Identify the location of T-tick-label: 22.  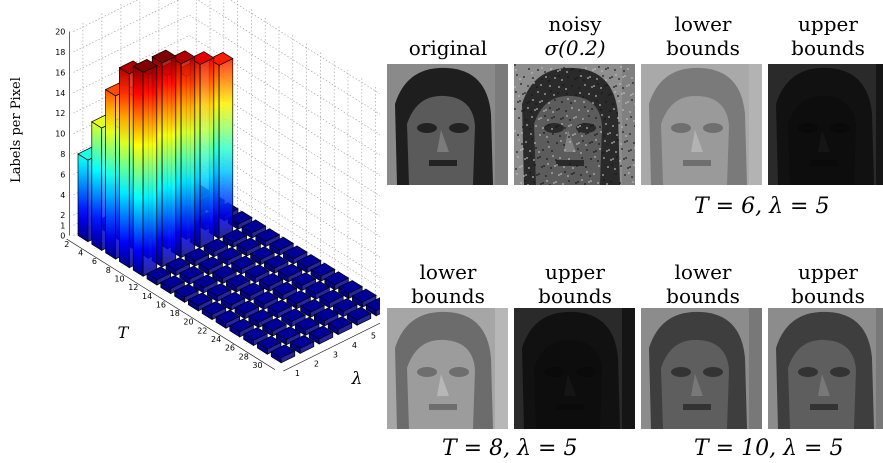
(202, 330).